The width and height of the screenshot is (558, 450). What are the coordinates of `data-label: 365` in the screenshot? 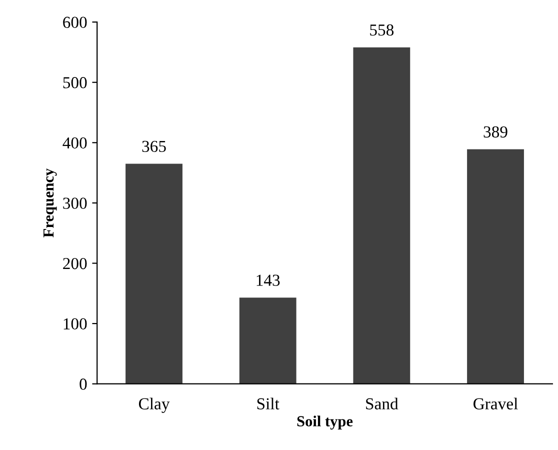 It's located at (154, 146).